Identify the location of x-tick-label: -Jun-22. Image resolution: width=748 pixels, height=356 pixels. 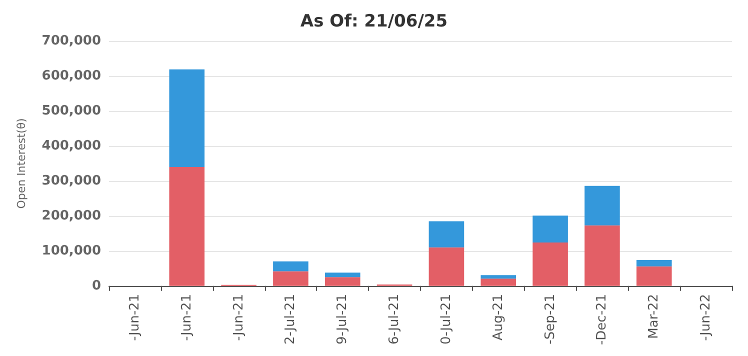
(706, 317).